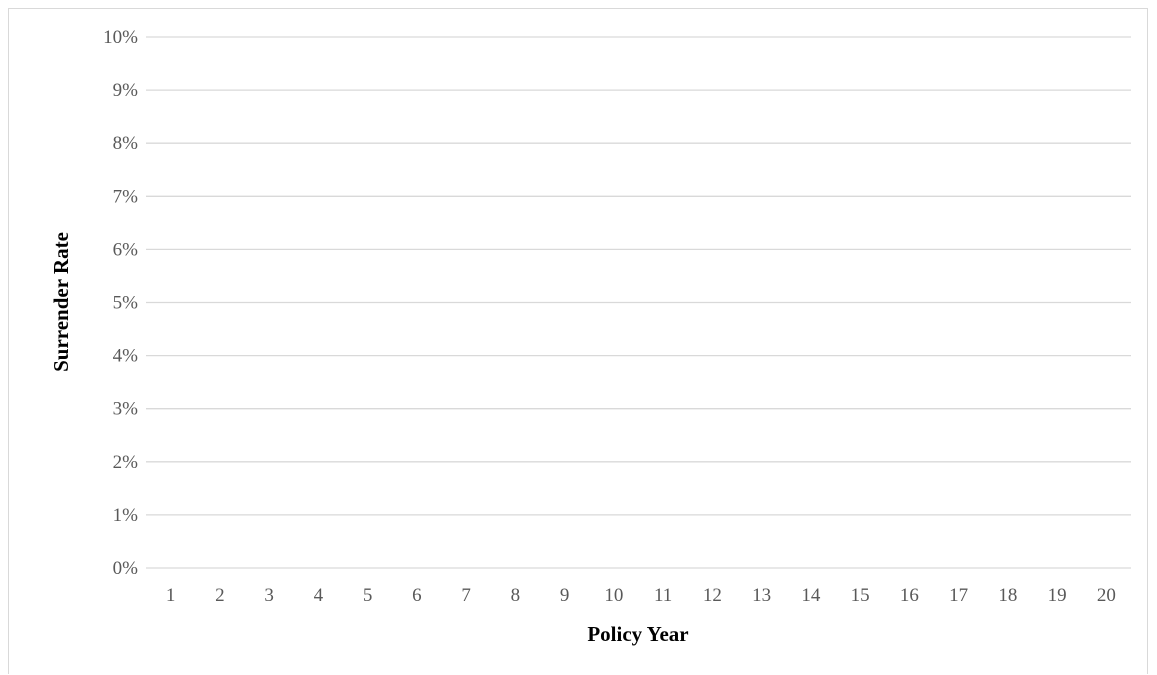 The width and height of the screenshot is (1157, 675). Describe the element at coordinates (712, 595) in the screenshot. I see `x-tick-label: 12` at that location.